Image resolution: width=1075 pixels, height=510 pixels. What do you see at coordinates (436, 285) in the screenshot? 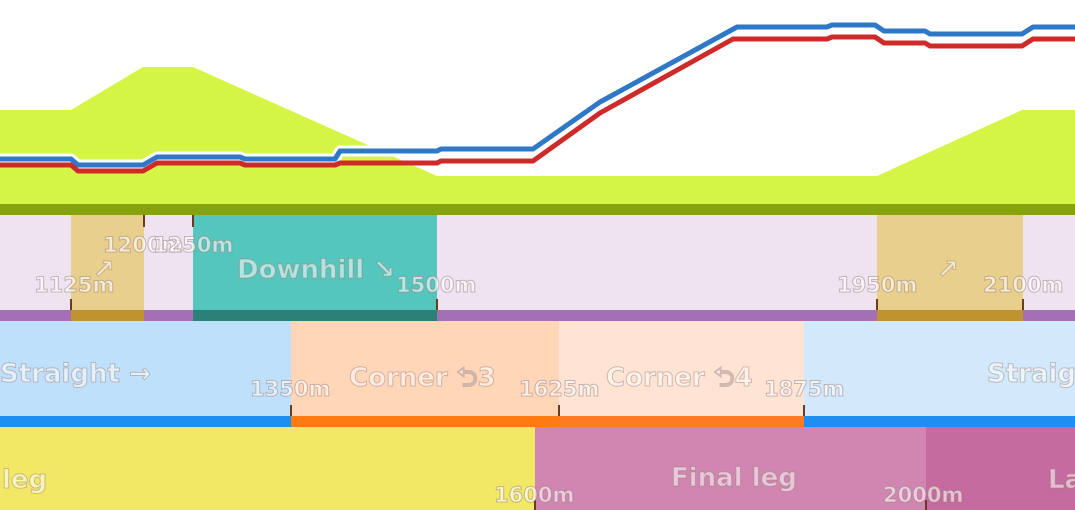
I see `distance-marker: 1500m` at bounding box center [436, 285].